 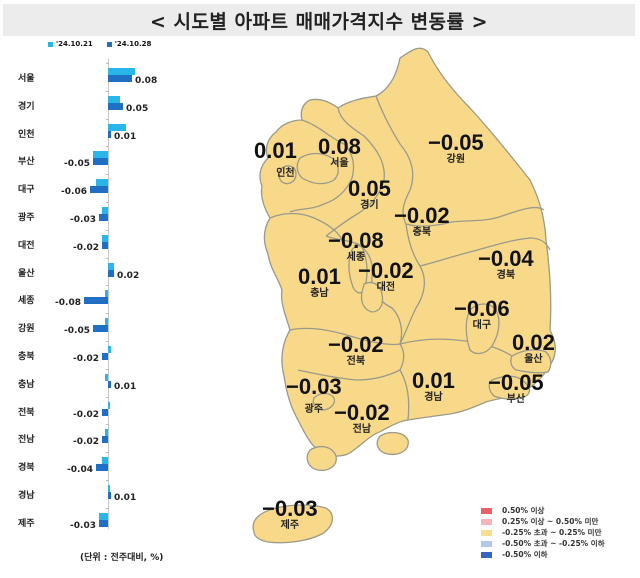 What do you see at coordinates (74, 44) in the screenshot?
I see `legend-label-prev: '24.10.21` at bounding box center [74, 44].